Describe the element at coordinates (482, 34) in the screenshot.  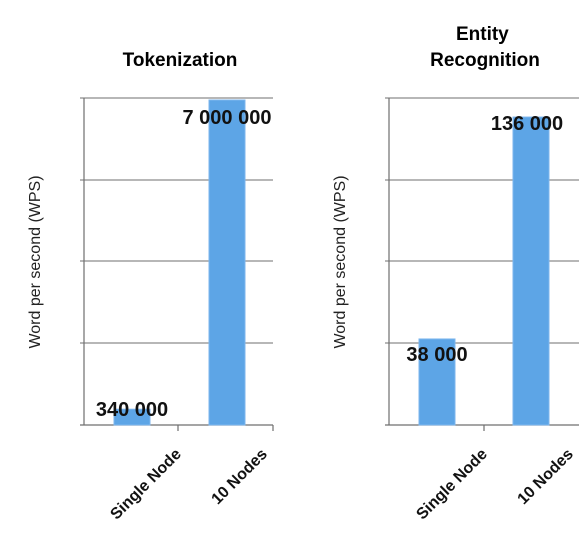
I see `chart-title-line: Entity` at that location.